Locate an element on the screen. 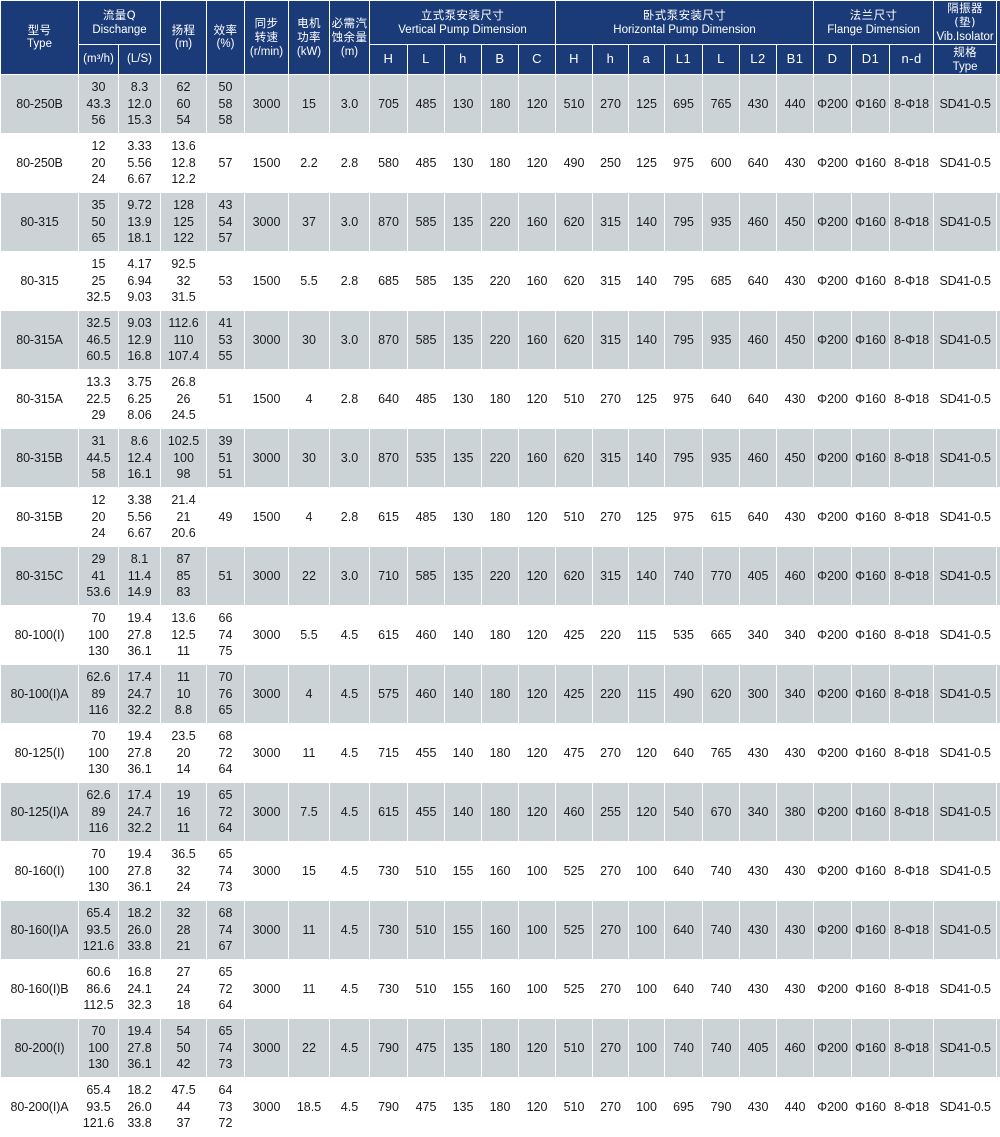 The height and width of the screenshot is (1137, 1000). cell-vertical-h: 140 is located at coordinates (463, 811).